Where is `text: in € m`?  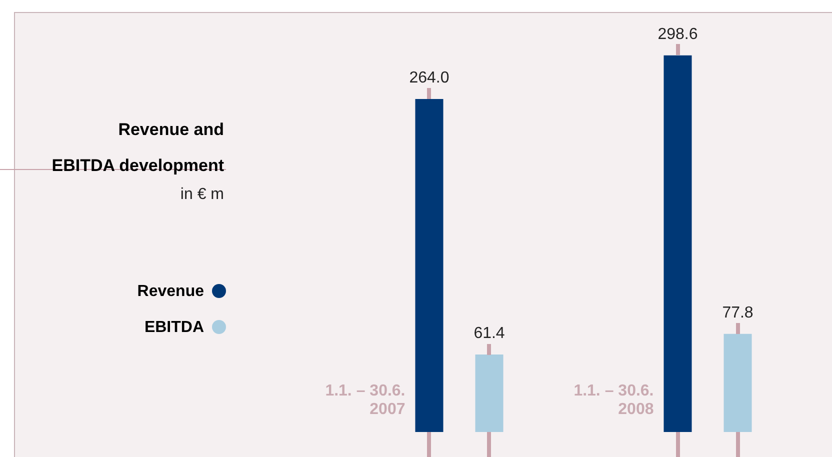 text: in € m is located at coordinates (202, 195).